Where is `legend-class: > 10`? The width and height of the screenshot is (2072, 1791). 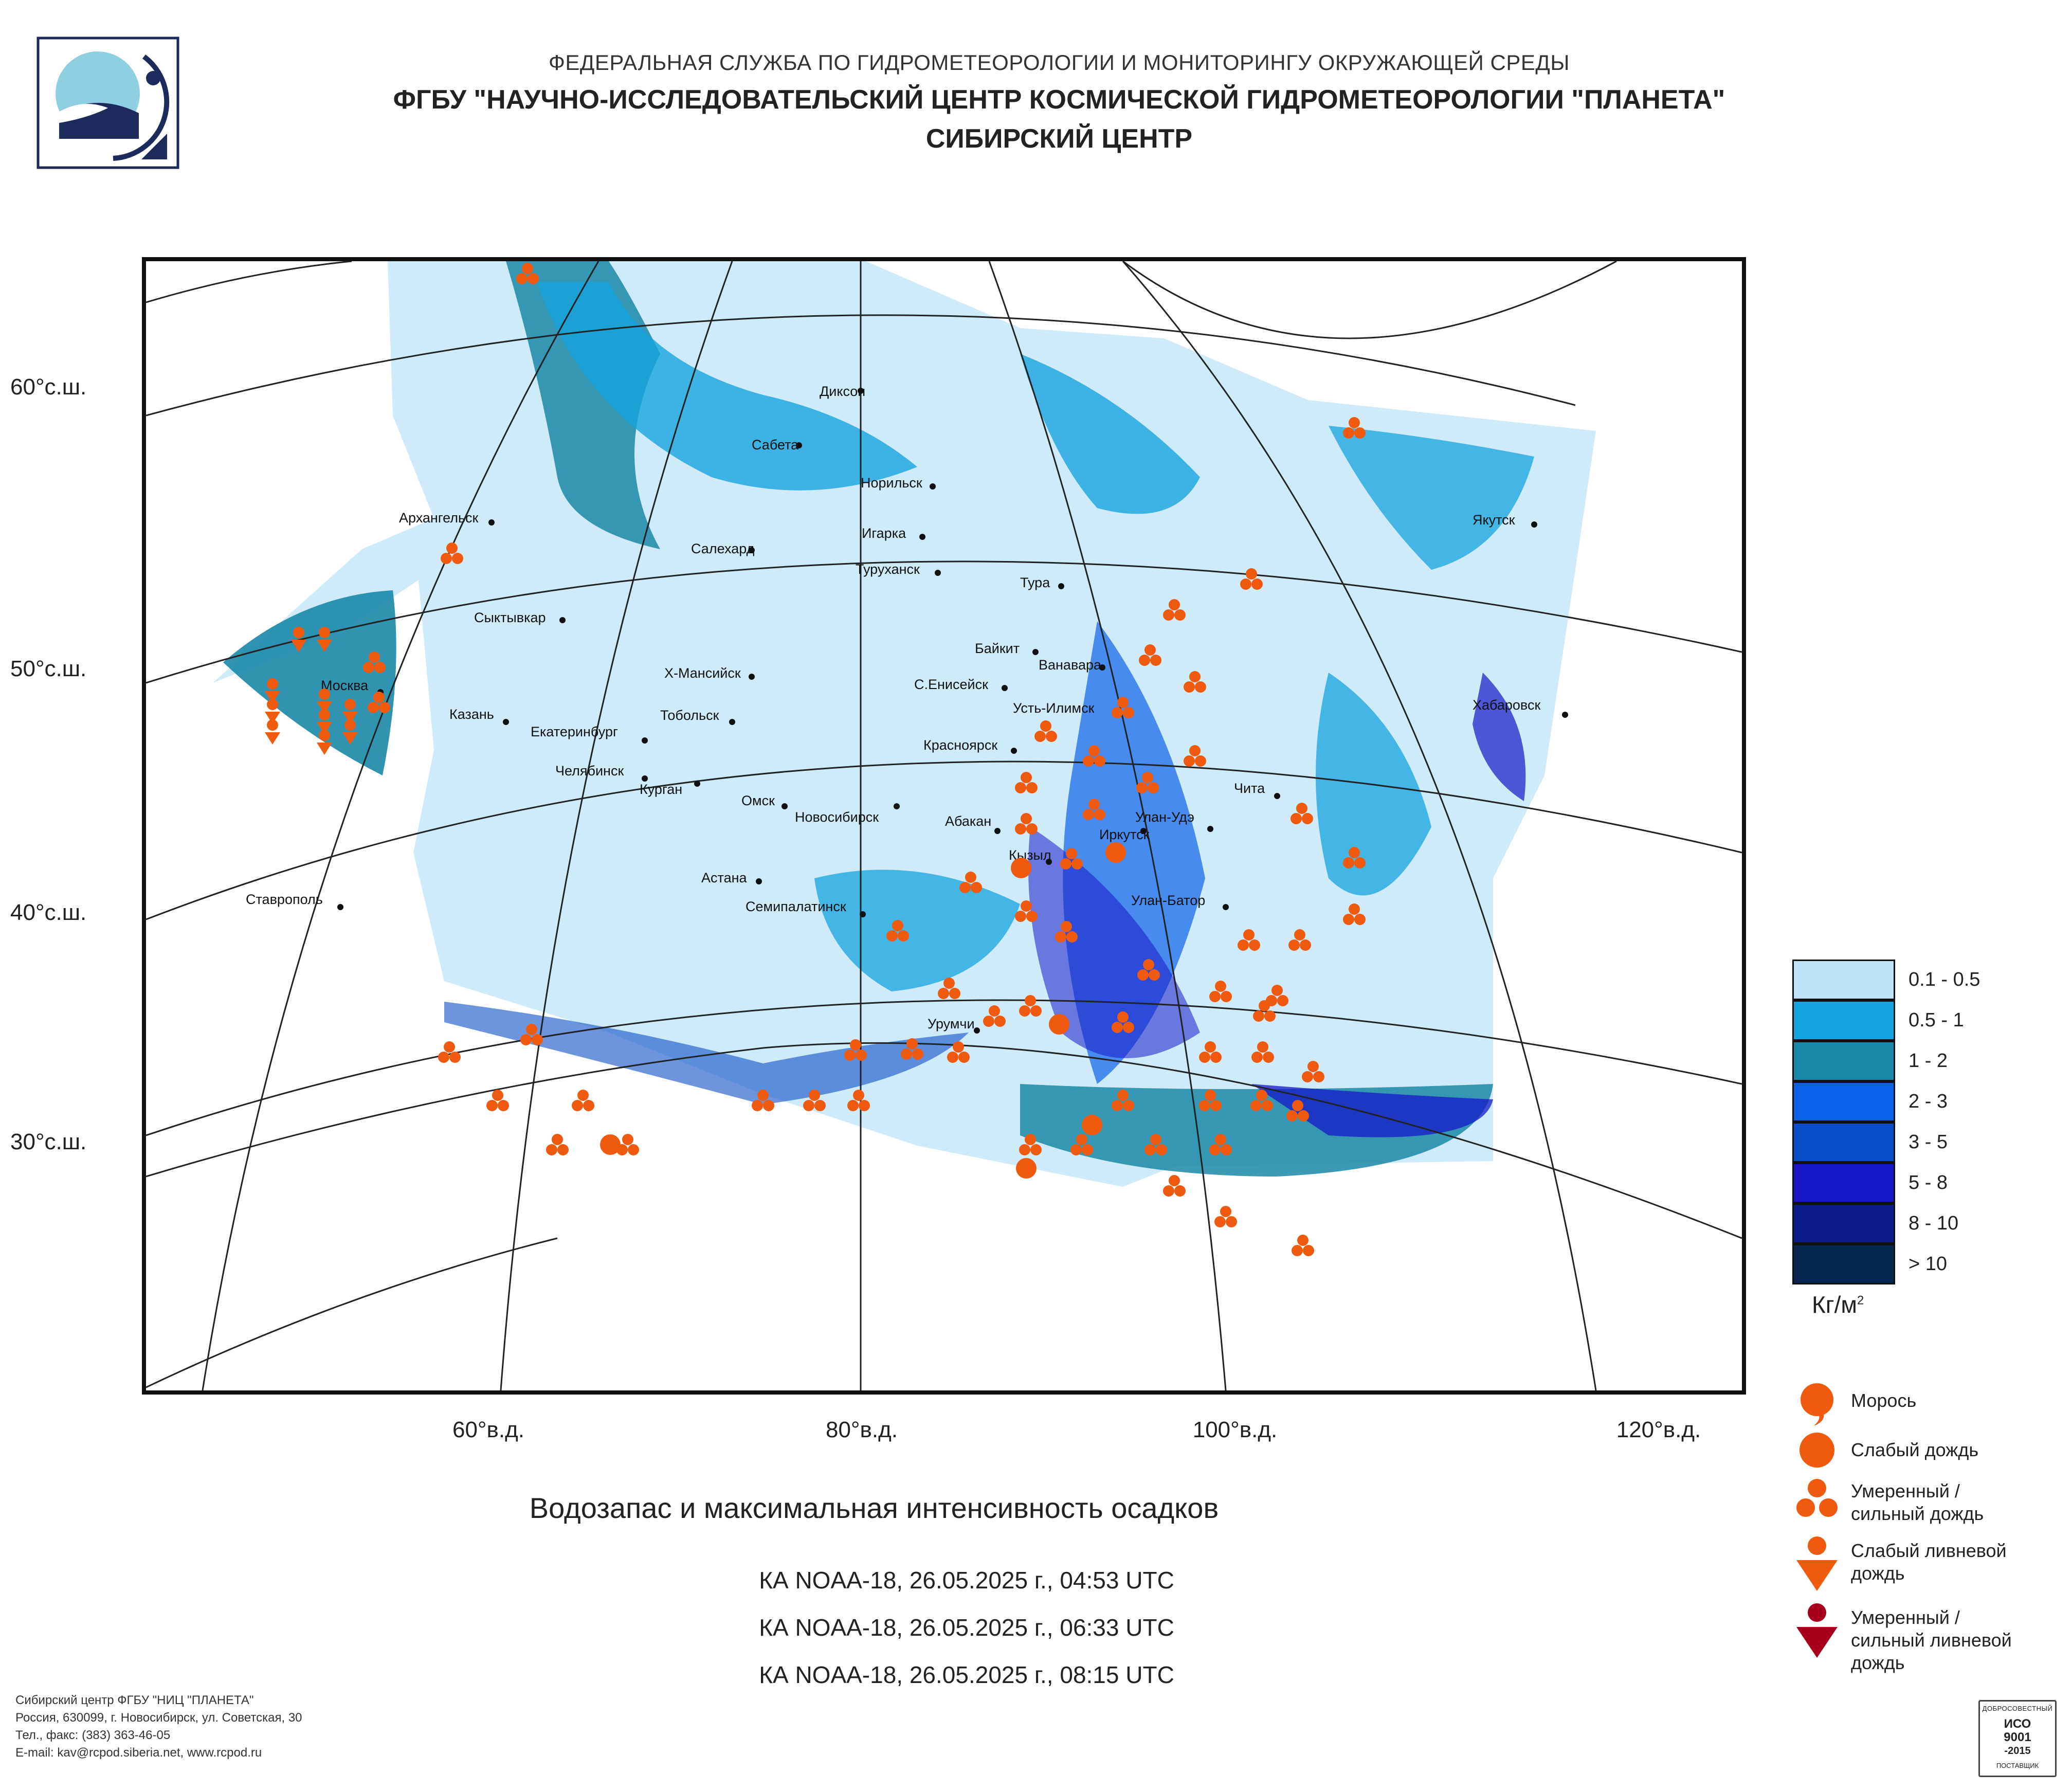 legend-class: > 10 is located at coordinates (1923, 1264).